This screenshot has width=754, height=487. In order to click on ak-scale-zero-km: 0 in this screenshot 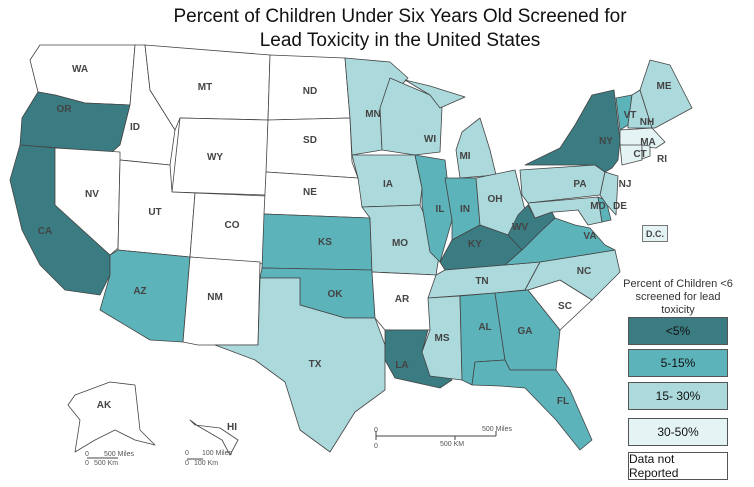, I will do `click(87, 463)`.